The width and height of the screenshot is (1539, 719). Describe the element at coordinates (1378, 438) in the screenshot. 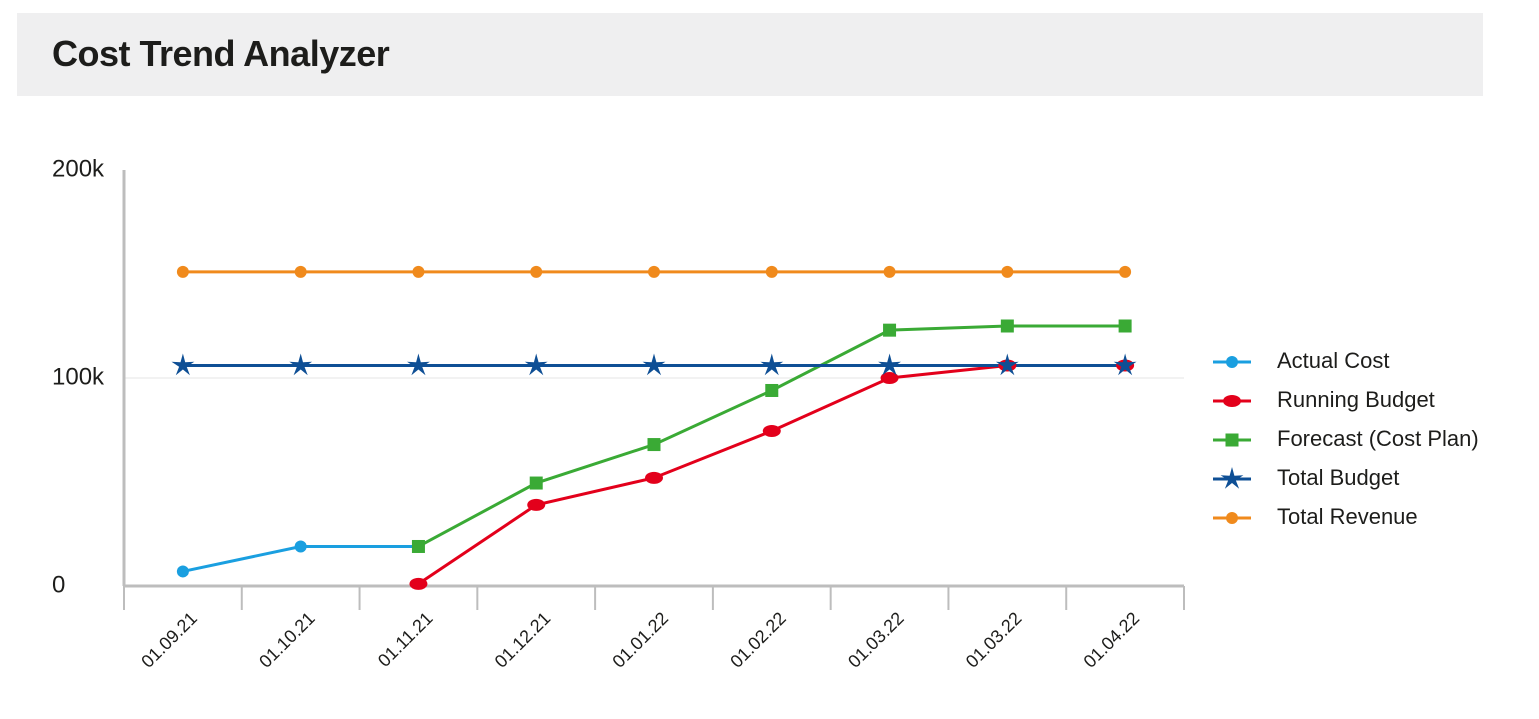

I see `legend-label: Forecast (Cost Plan)` at that location.